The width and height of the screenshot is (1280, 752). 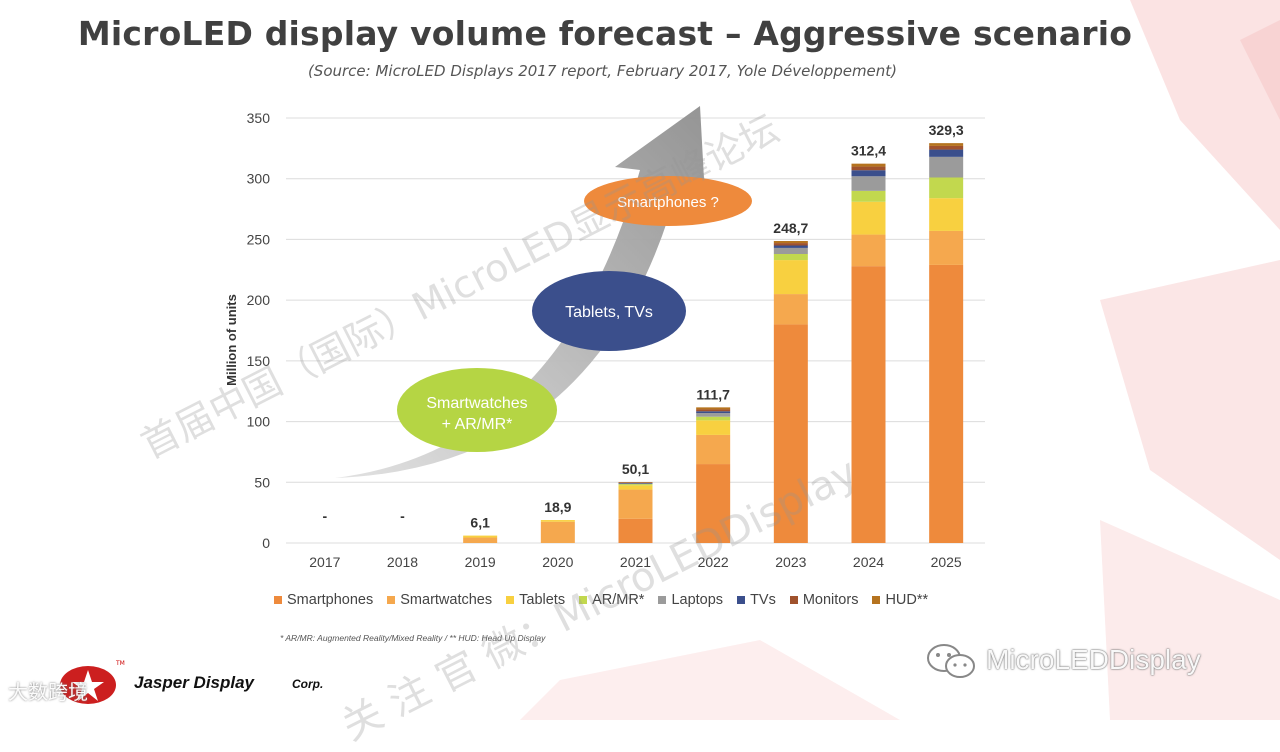 What do you see at coordinates (330, 600) in the screenshot?
I see `legend-label: Smartphones` at bounding box center [330, 600].